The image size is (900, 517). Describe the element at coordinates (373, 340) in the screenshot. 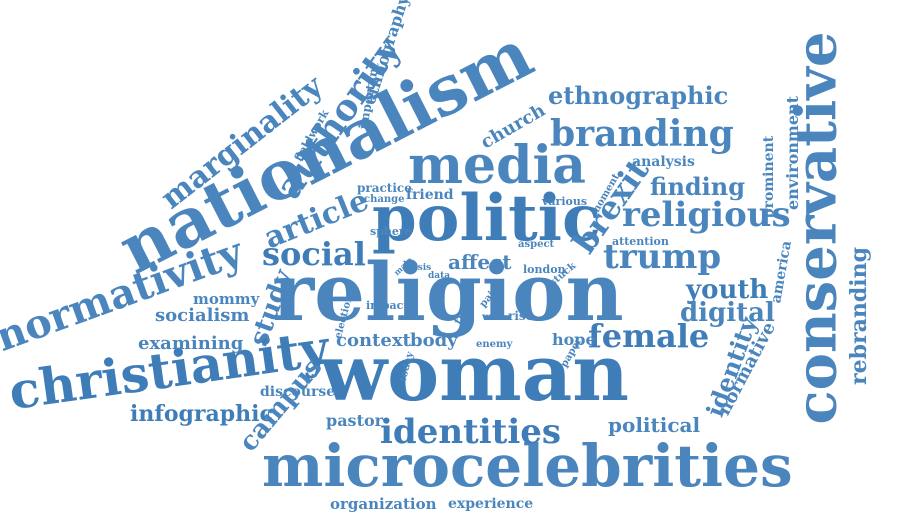

I see `word-context: context` at that location.